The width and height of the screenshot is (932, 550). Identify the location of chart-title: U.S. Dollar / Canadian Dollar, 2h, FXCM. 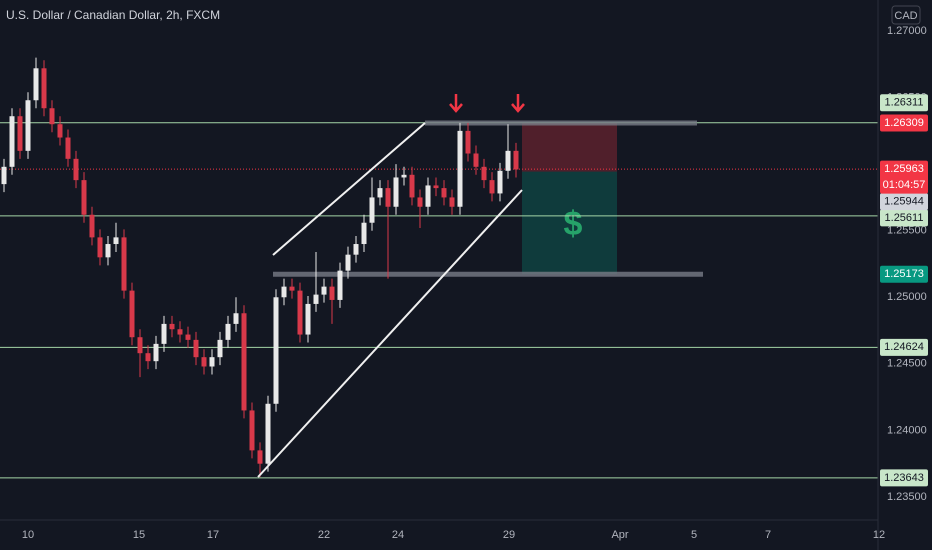
(113, 15).